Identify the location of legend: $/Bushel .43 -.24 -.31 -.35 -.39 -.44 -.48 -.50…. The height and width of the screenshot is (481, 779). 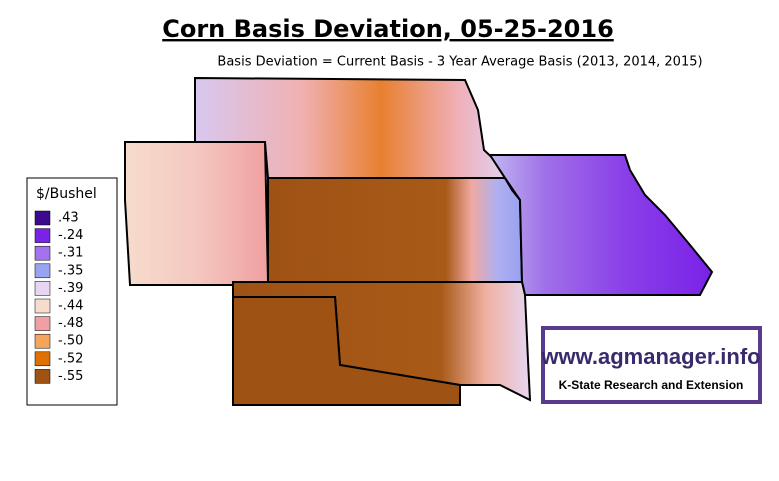
(72, 291).